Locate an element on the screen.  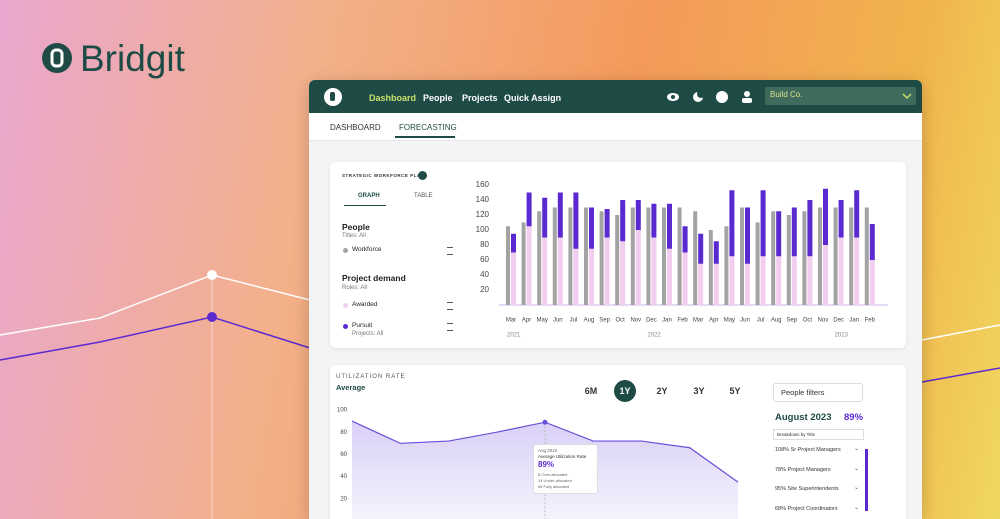
range-button: 2Y is located at coordinates (662, 391).